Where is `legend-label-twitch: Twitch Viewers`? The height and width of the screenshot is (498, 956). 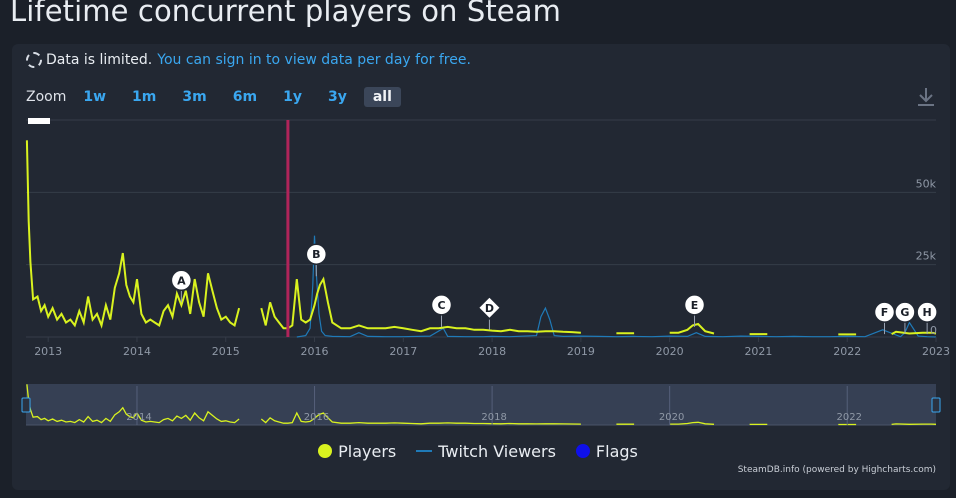 legend-label-twitch: Twitch Viewers is located at coordinates (497, 451).